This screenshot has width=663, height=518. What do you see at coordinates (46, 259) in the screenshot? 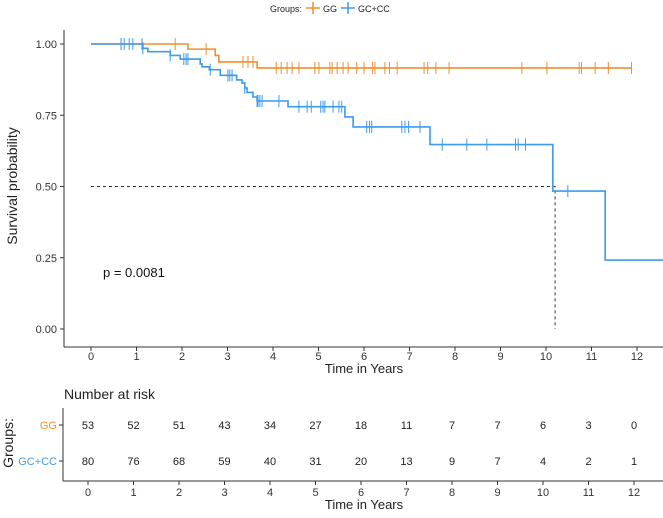
I see `y-tick-label: 0.25` at bounding box center [46, 259].